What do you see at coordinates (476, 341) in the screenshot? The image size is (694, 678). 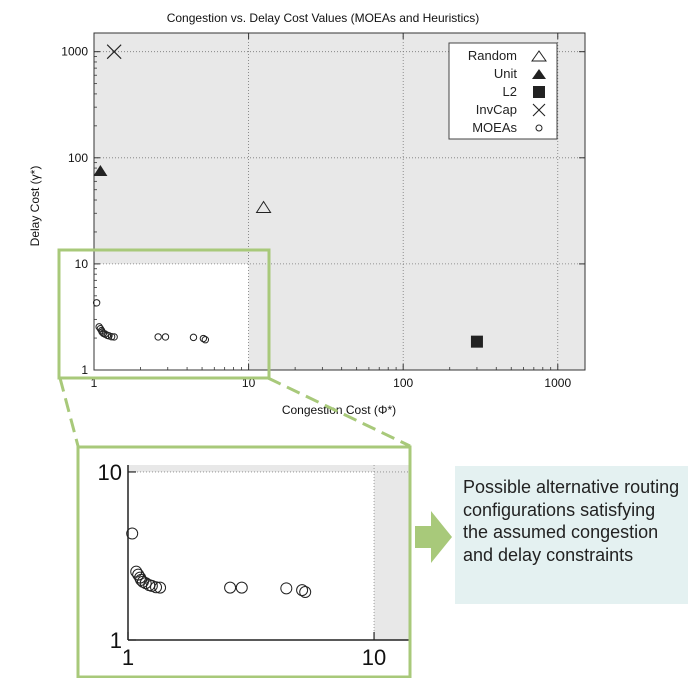 I see `data-point-l2` at bounding box center [476, 341].